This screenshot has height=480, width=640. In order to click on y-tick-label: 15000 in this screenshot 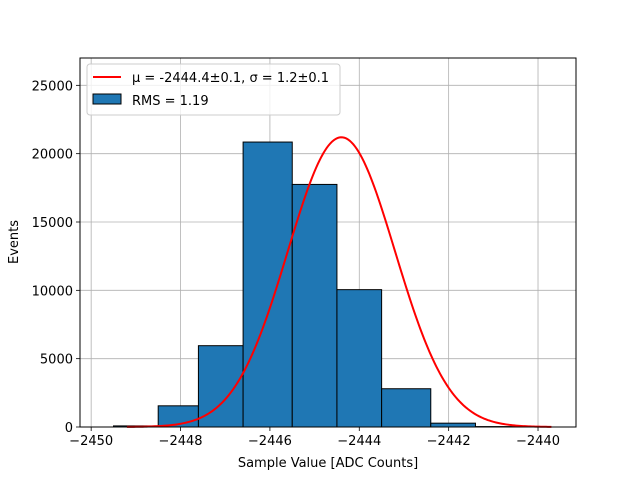, I will do `click(52, 223)`.